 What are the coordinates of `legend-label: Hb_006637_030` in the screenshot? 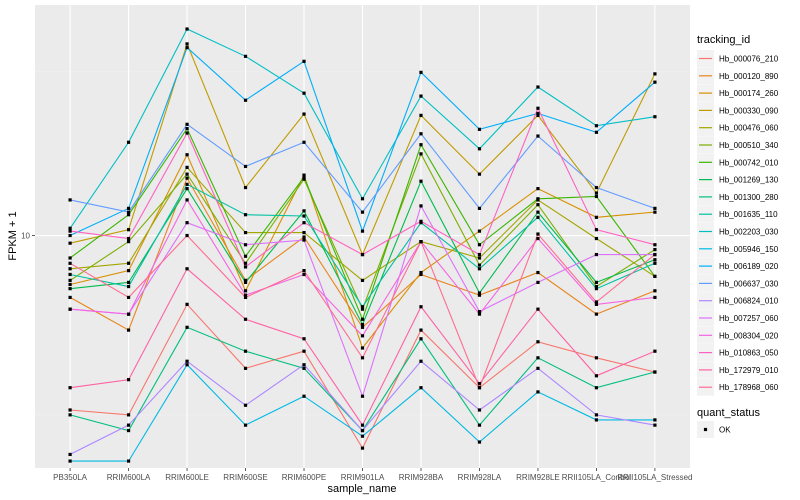 It's located at (749, 283).